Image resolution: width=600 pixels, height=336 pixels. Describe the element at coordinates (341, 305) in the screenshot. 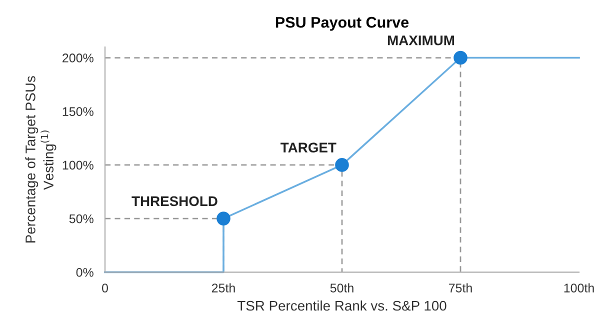

I see `x-axis-title: TSR Percentile Rank vs. S&P 100` at that location.